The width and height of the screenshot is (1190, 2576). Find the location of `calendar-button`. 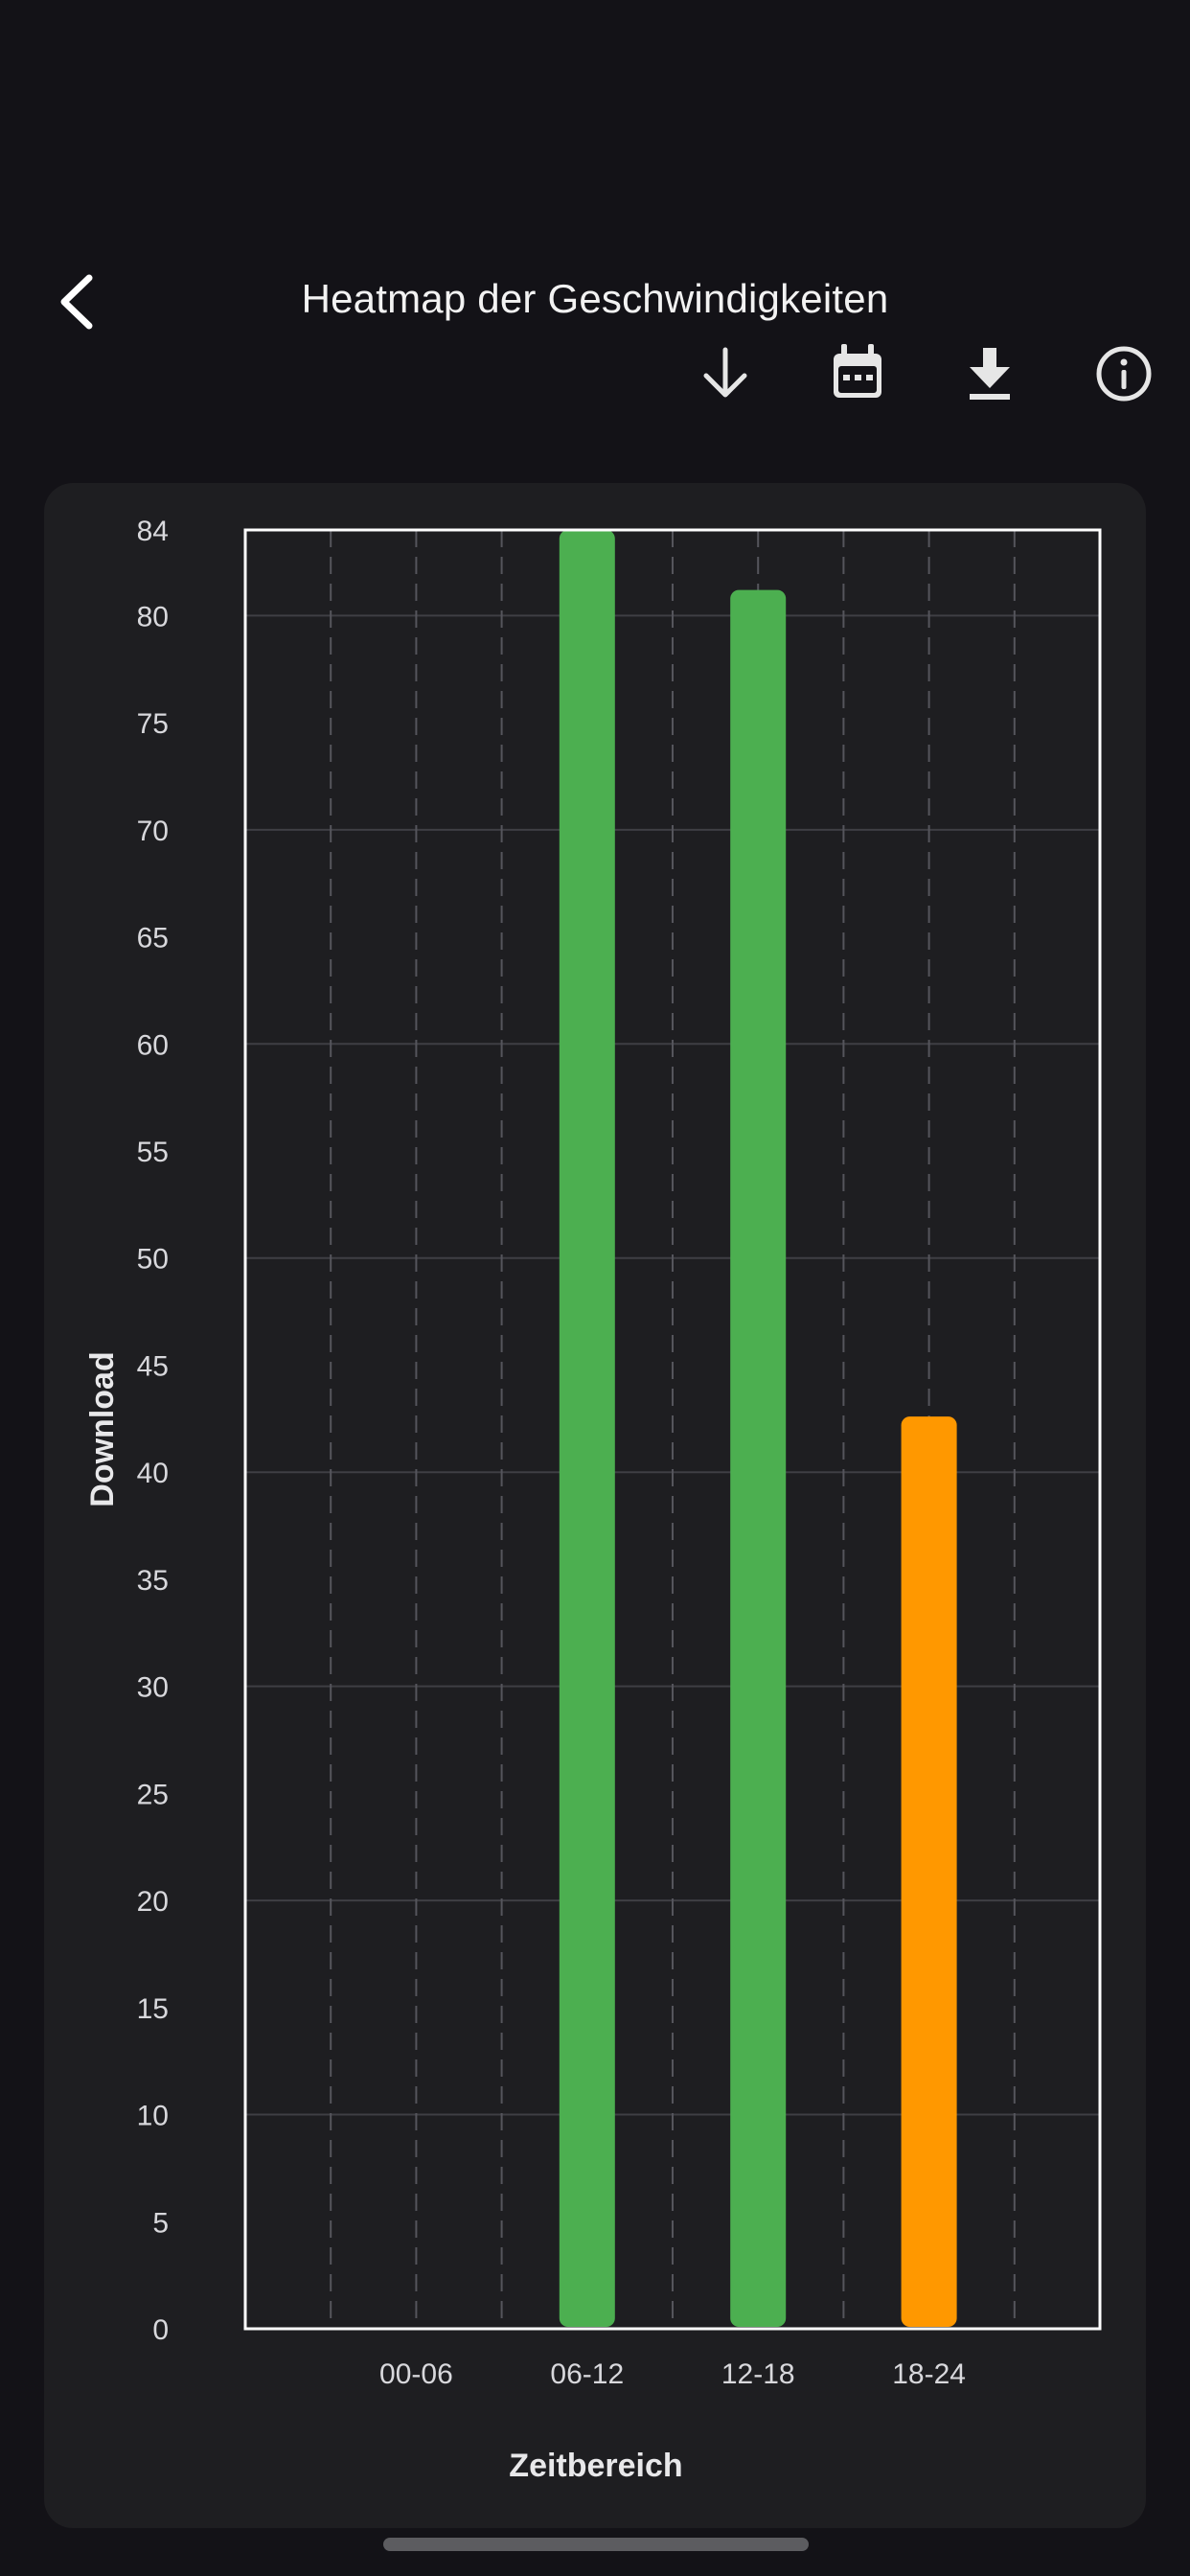

calendar-button is located at coordinates (858, 374).